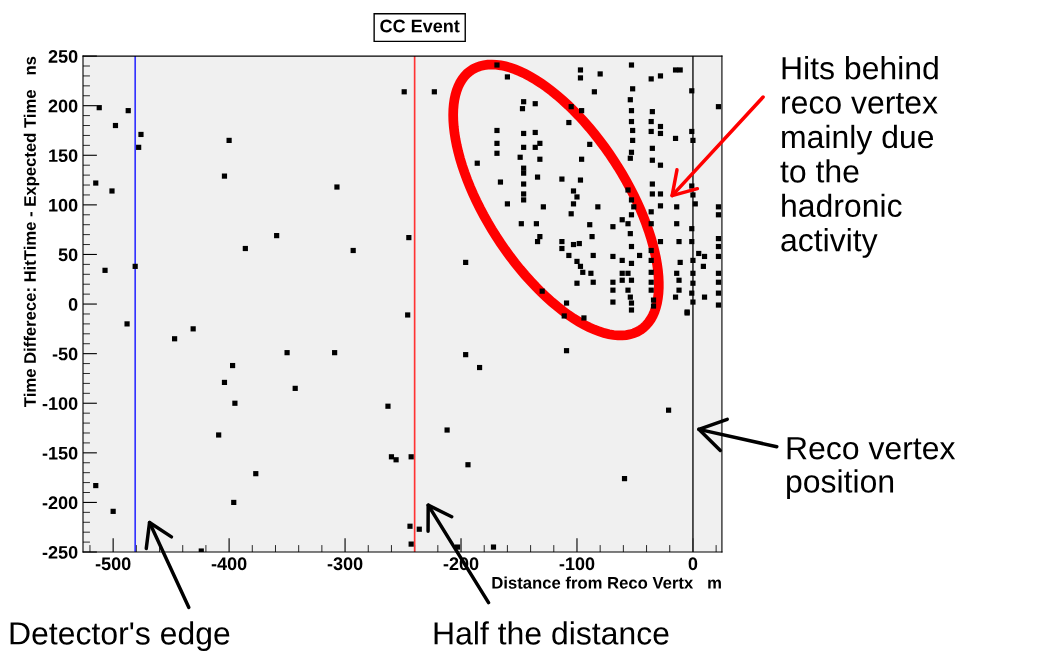  Describe the element at coordinates (606, 582) in the screenshot. I see `x-axis-title: Distance from Reco Vertx m` at that location.